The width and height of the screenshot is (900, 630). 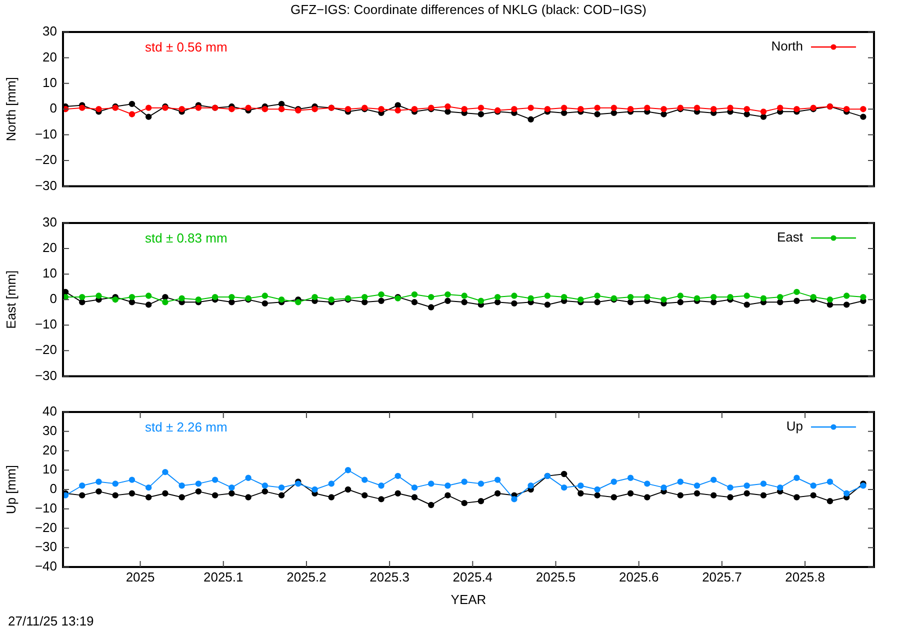 What do you see at coordinates (390, 576) in the screenshot?
I see `x-tick-label: 2025.3` at bounding box center [390, 576].